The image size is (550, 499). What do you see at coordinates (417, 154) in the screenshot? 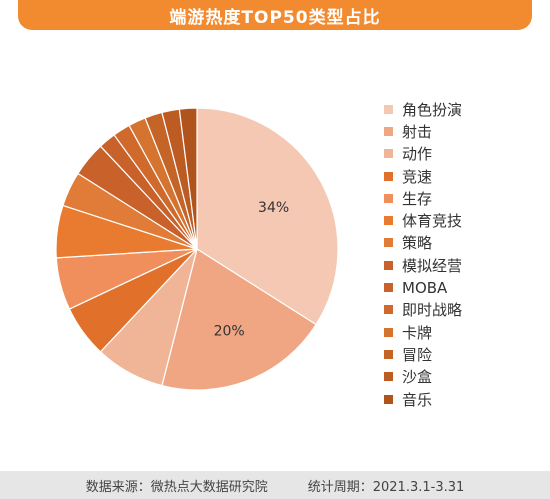
I see `legend-label: 动作` at bounding box center [417, 154].